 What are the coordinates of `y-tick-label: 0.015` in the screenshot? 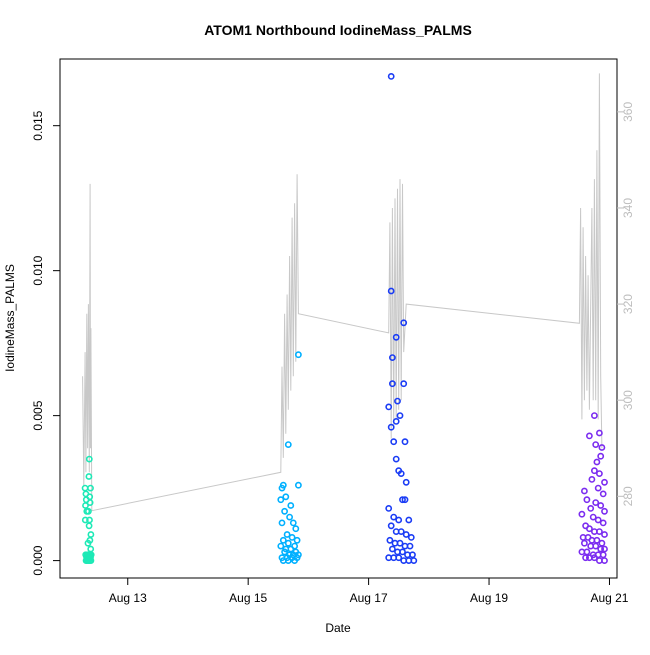 It's located at (38, 125).